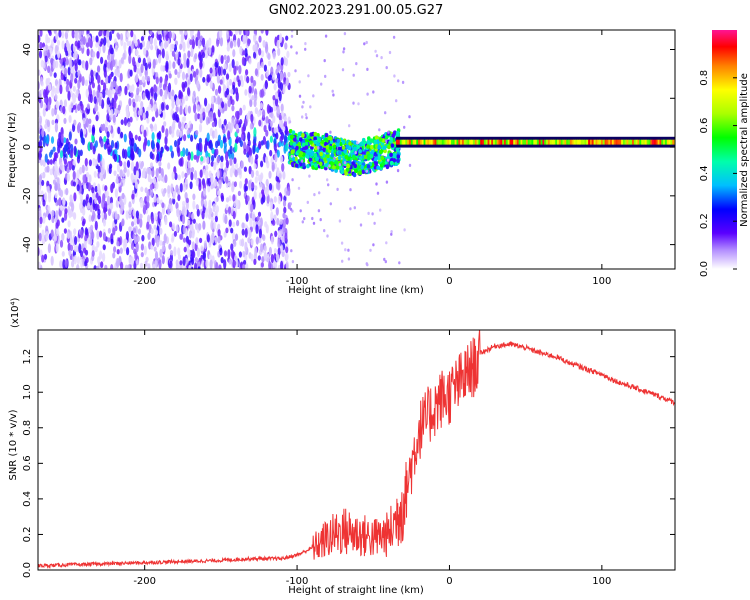 The height and width of the screenshot is (600, 750). What do you see at coordinates (704, 173) in the screenshot?
I see `colorbar-tick-label: 0.4` at bounding box center [704, 173].